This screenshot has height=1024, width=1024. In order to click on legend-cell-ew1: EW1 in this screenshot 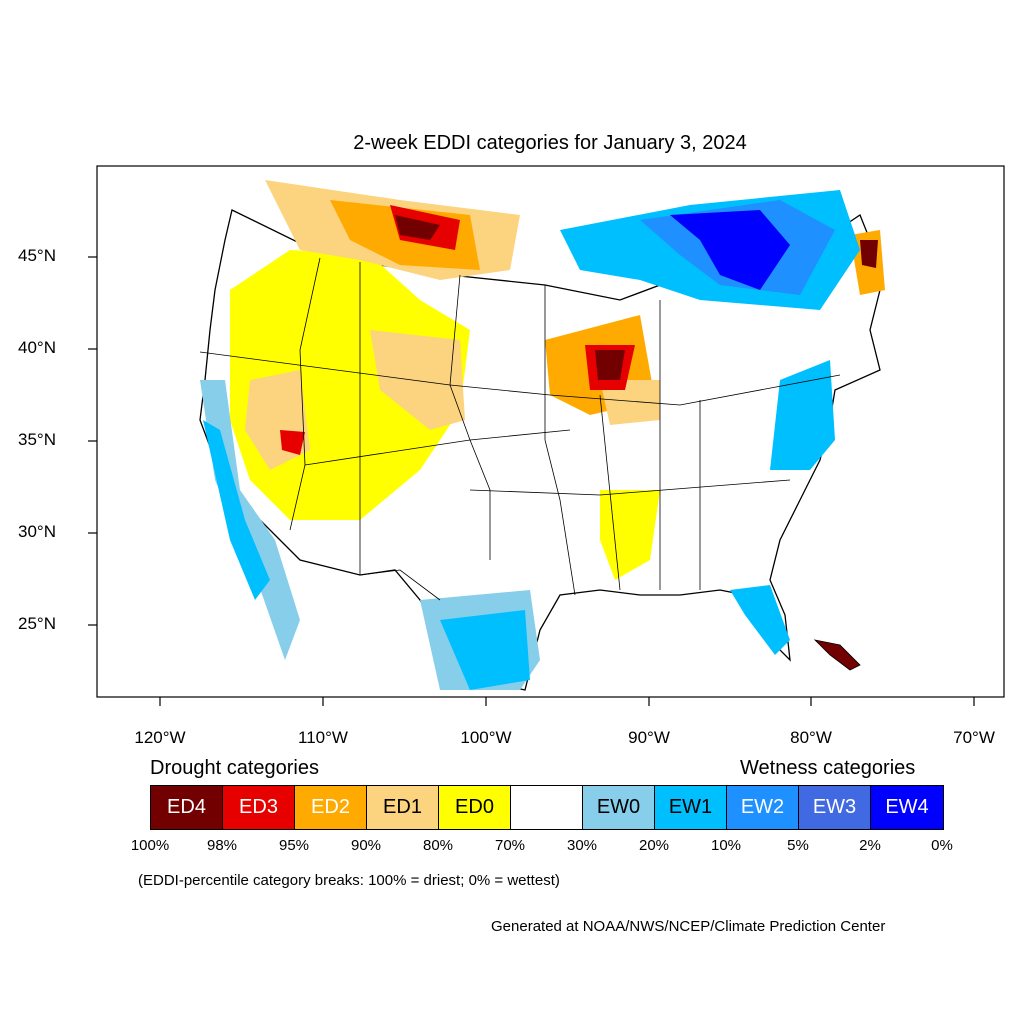, I will do `click(691, 807)`.